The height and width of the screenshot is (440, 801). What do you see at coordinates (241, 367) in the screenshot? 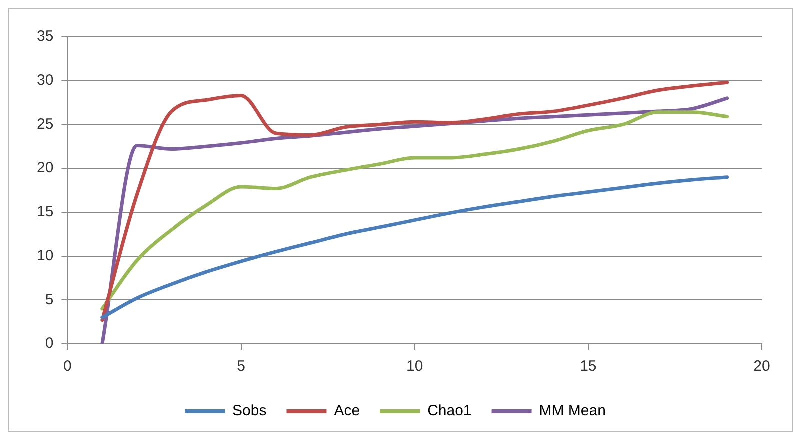
I see `x-tick-label: 5` at bounding box center [241, 367].